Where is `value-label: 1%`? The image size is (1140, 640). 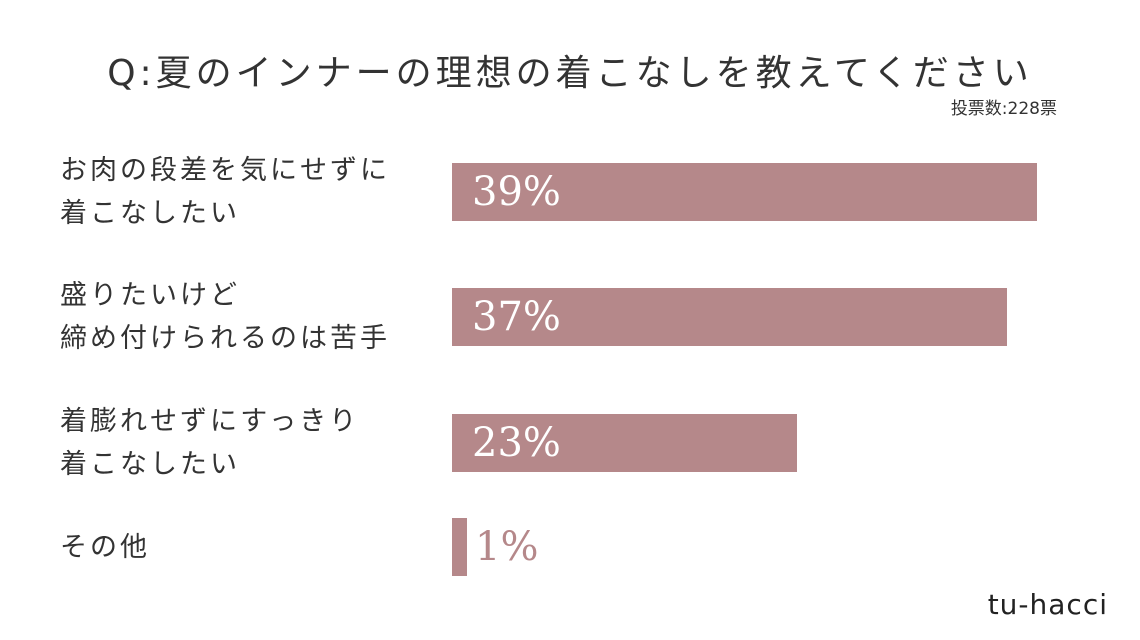
value-label: 1% is located at coordinates (507, 547).